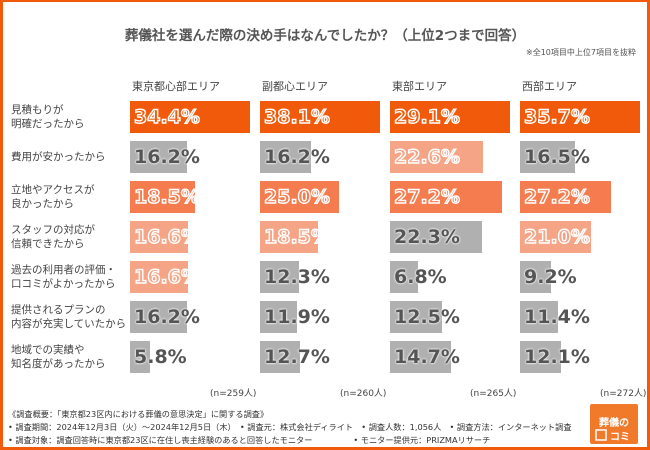 The image size is (650, 450). Describe the element at coordinates (233, 394) in the screenshot. I see `sample-size: (n=259人)` at that location.